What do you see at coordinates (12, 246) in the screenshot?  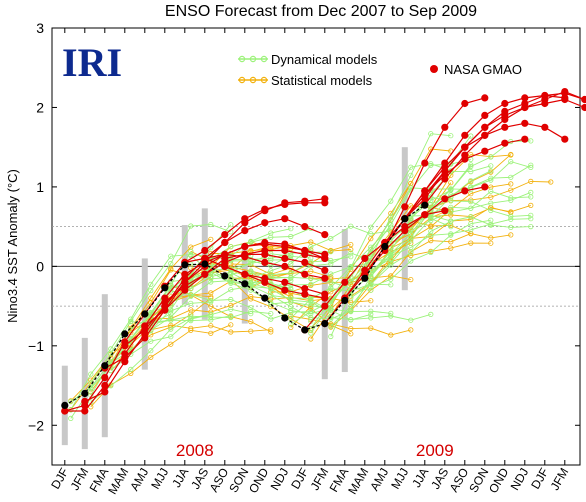 I see `y-axis-label: Nino3.4 SST Anomaly (°C)` at bounding box center [12, 246].